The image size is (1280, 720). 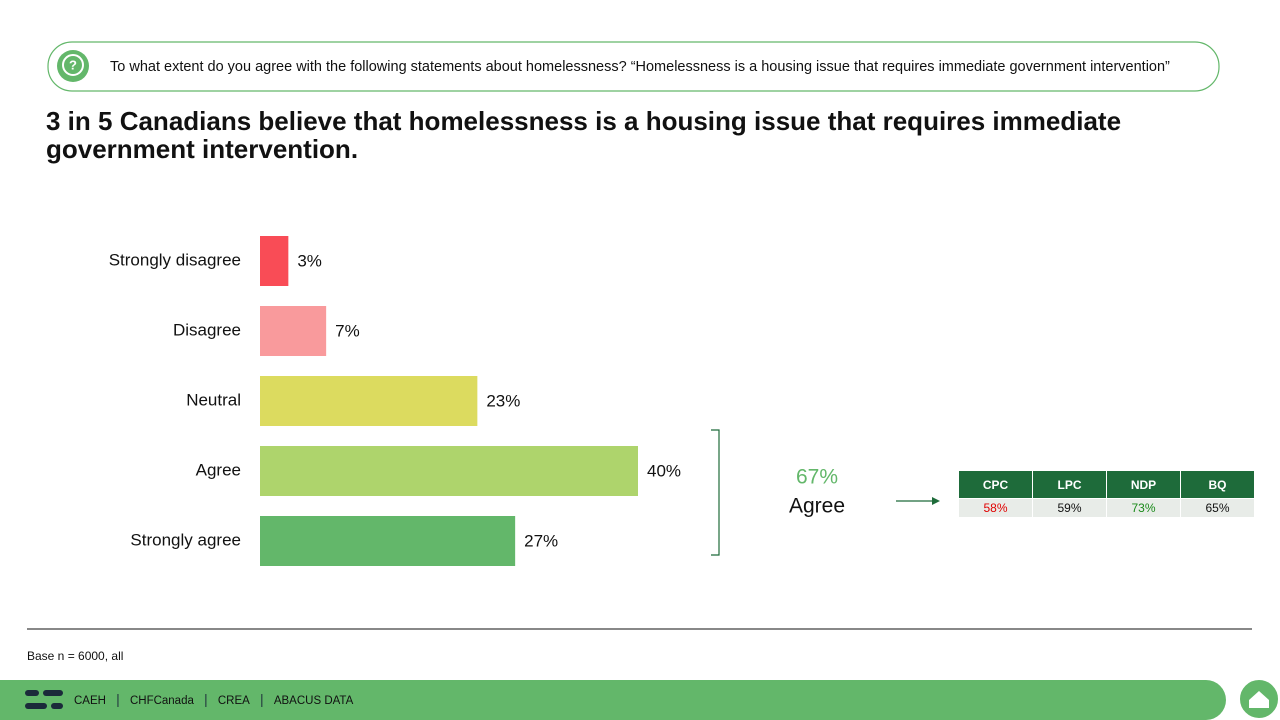 What do you see at coordinates (314, 701) in the screenshot?
I see `footer-link: ABACUS DATA` at bounding box center [314, 701].